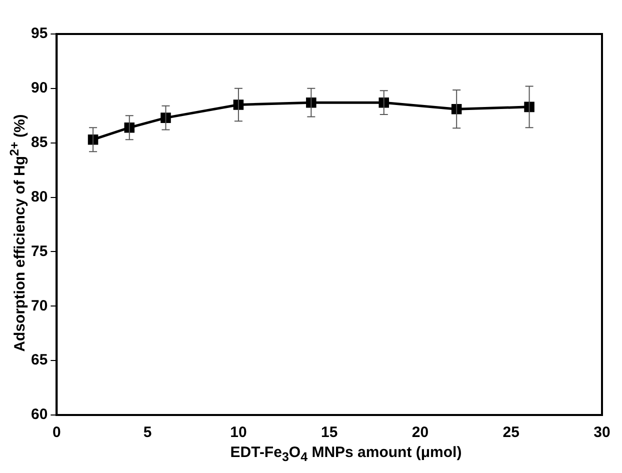  I want to click on x-tick-label: 5, so click(147, 433).